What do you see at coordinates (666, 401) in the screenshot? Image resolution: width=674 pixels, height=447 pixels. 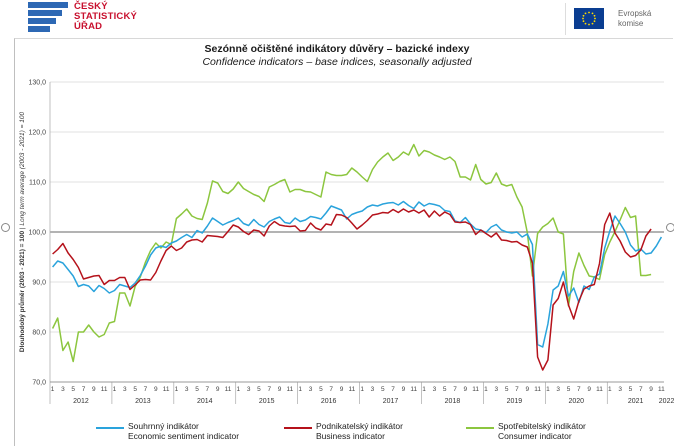 I see `x-year-label: 2022` at bounding box center [666, 401].